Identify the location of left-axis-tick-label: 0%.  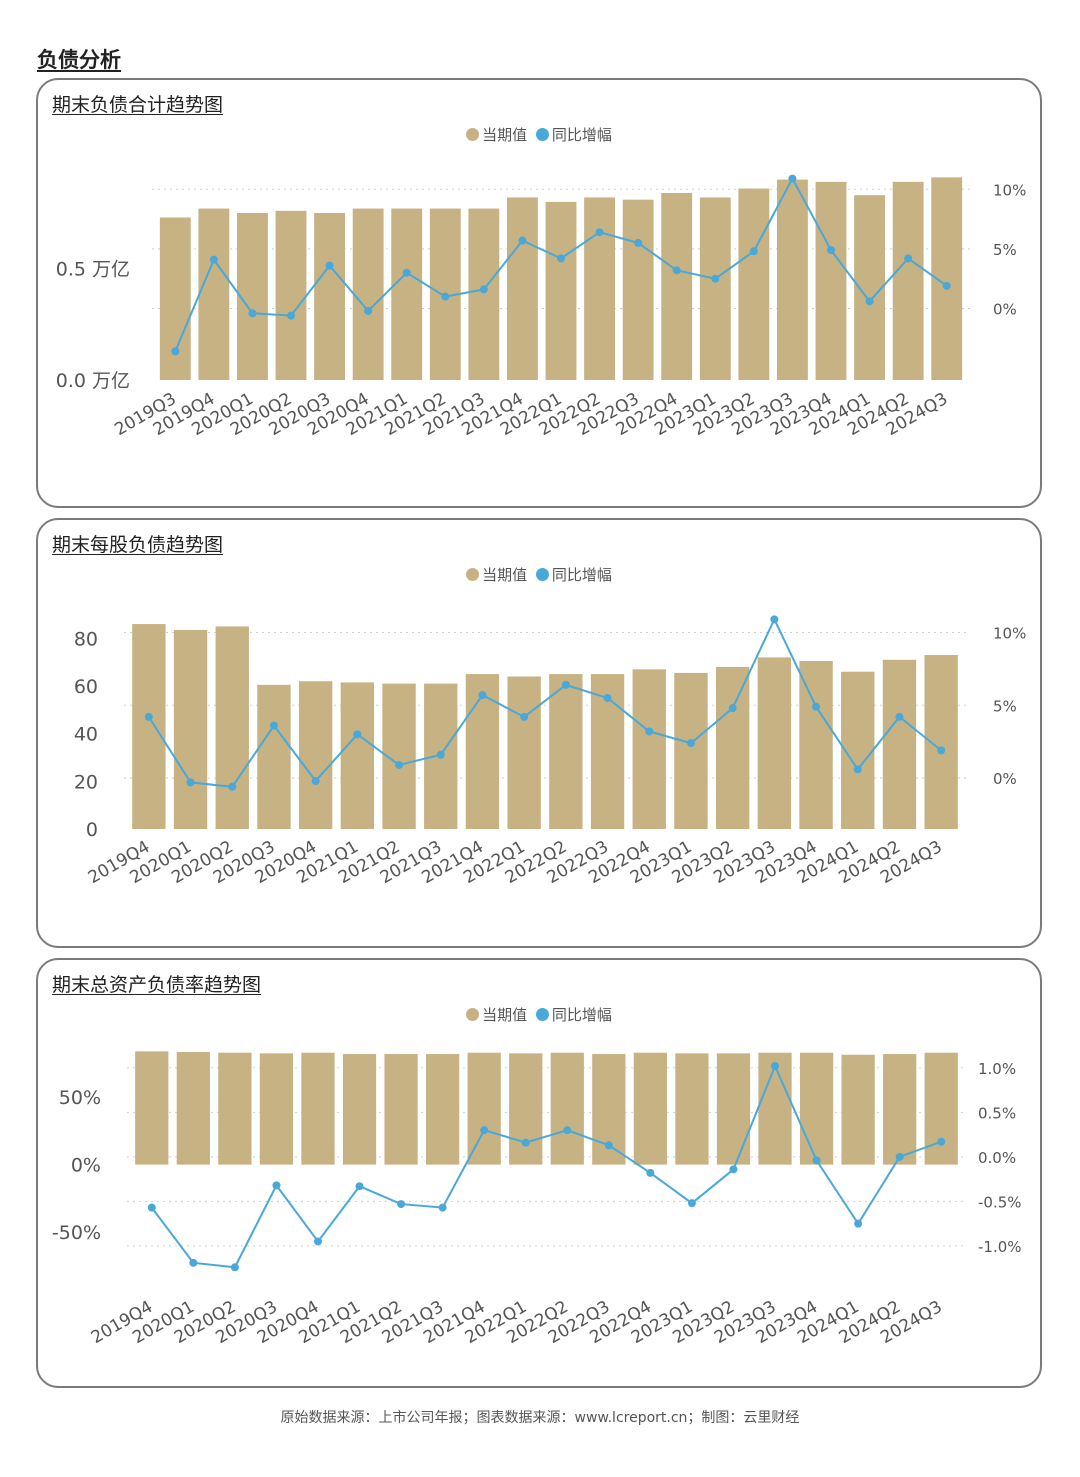
(86, 1166).